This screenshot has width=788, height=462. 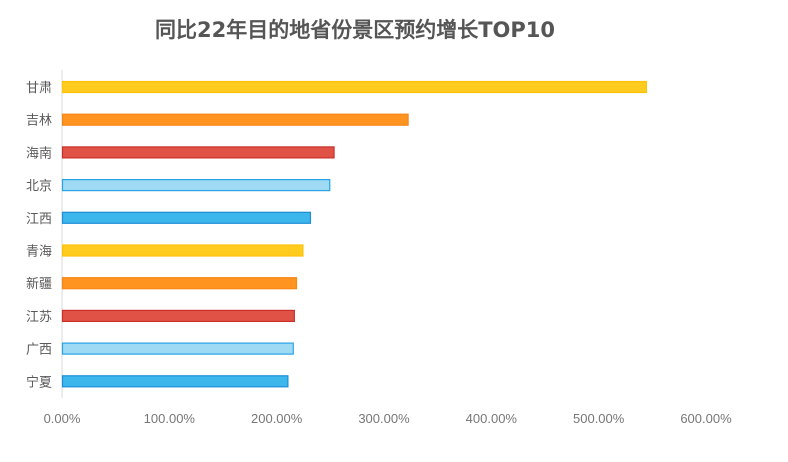 What do you see at coordinates (39, 284) in the screenshot?
I see `category-label: 新疆` at bounding box center [39, 284].